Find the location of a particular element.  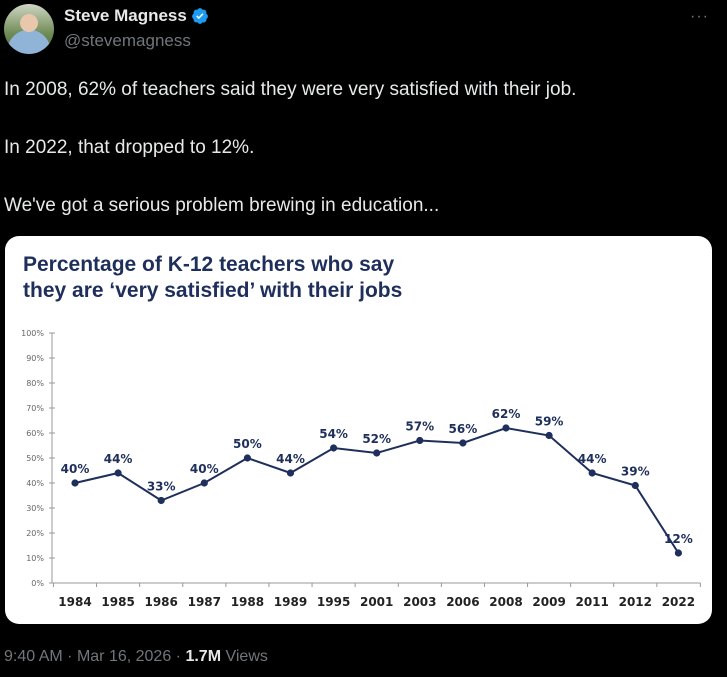

x-tick-label: 1989 is located at coordinates (290, 602).